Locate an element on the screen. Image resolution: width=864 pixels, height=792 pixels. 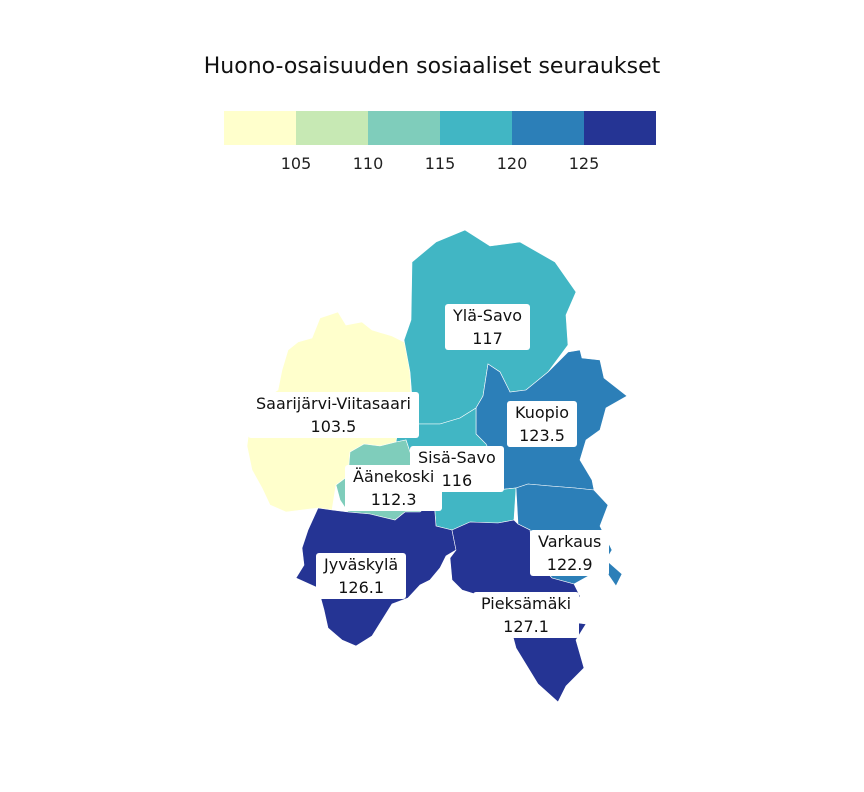
region-label-saarijarvi-viitasaari: Saarijärvi-Viitasaari 103.5 is located at coordinates (333, 415).